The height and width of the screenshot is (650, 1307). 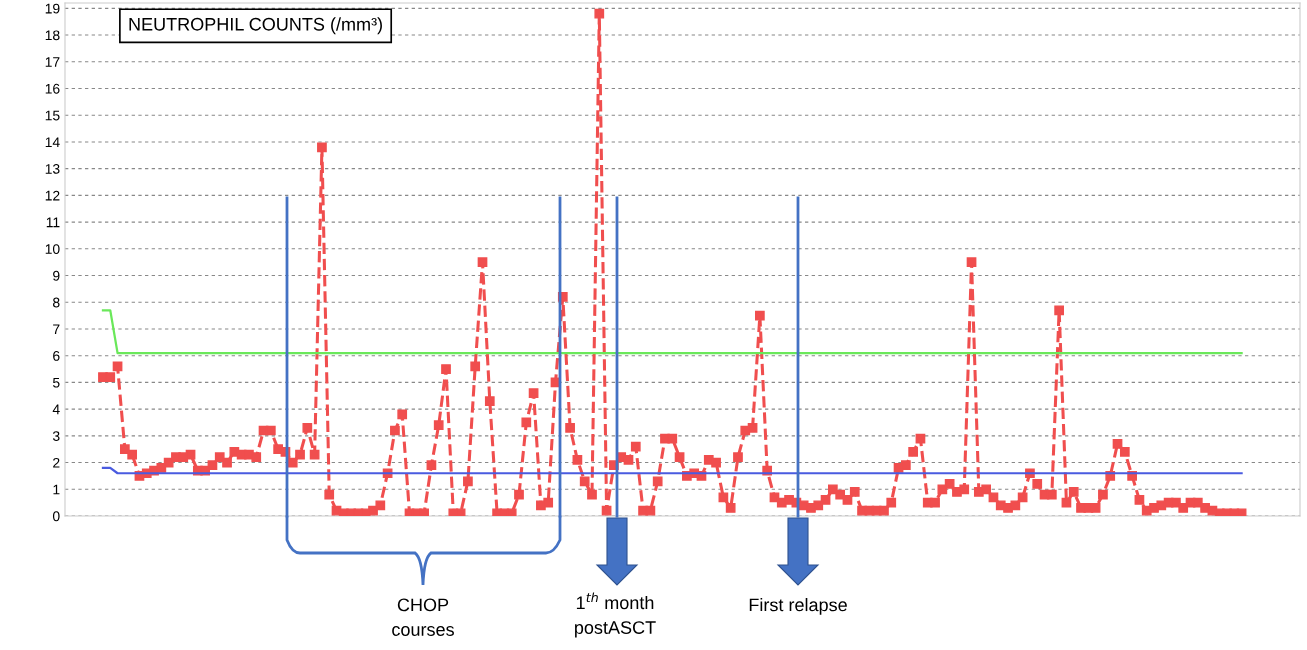 I want to click on y-tick-label: 9, so click(x=56, y=275).